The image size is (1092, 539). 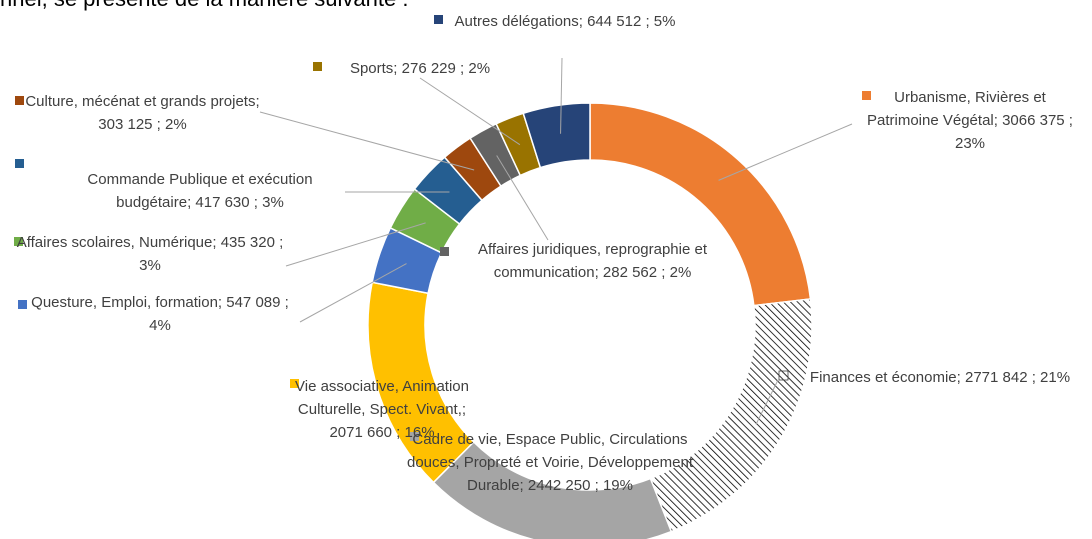 I want to click on donut-slice, so click(x=556, y=135).